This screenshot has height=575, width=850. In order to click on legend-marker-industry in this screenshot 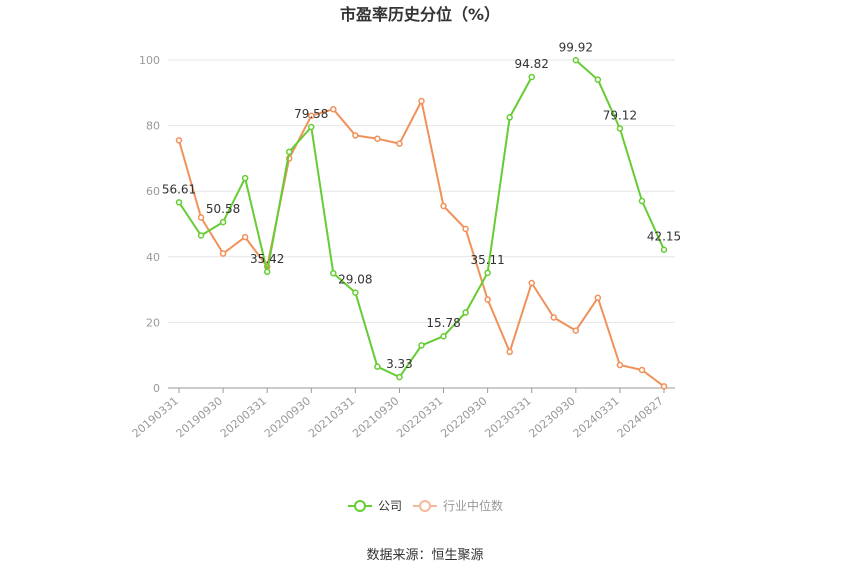, I will do `click(425, 506)`.